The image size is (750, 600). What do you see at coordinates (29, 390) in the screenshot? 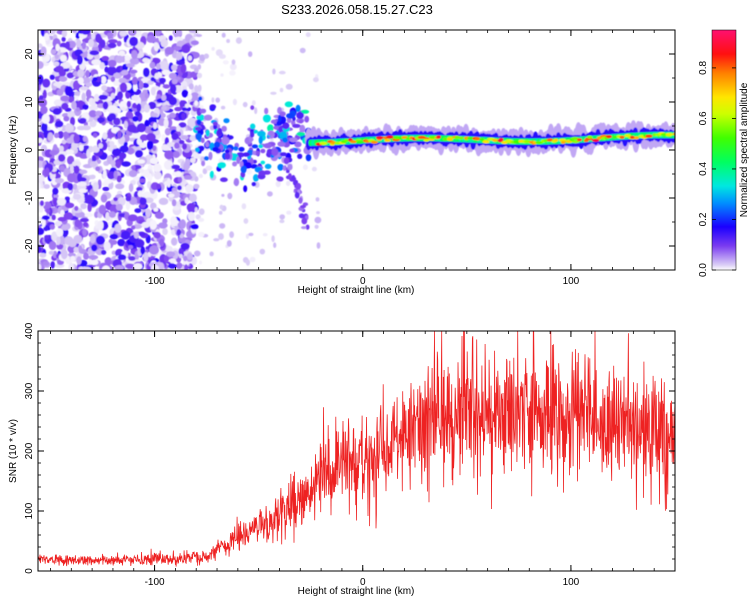
I see `y-tick-label: 300` at bounding box center [29, 390].